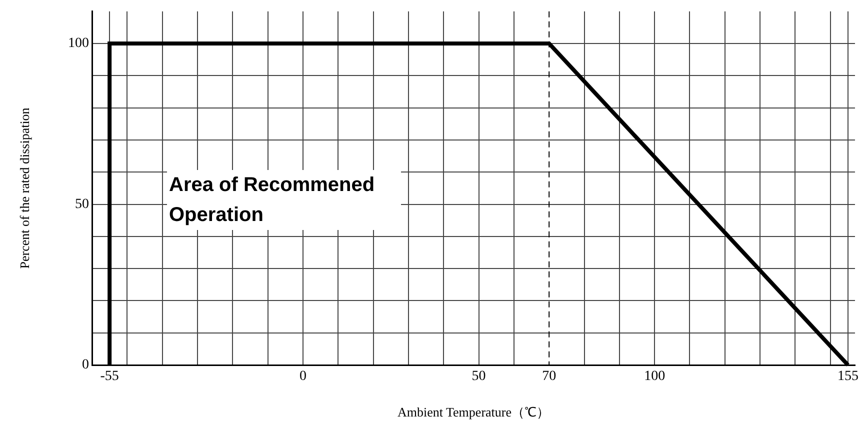  Describe the element at coordinates (479, 376) in the screenshot. I see `x-tick-label: 50` at that location.